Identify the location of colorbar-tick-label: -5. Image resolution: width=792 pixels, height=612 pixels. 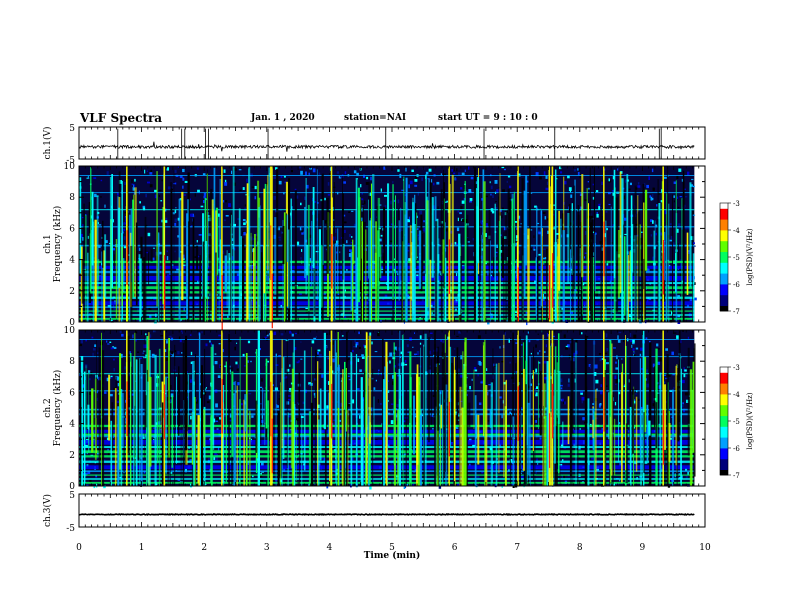
(736, 258).